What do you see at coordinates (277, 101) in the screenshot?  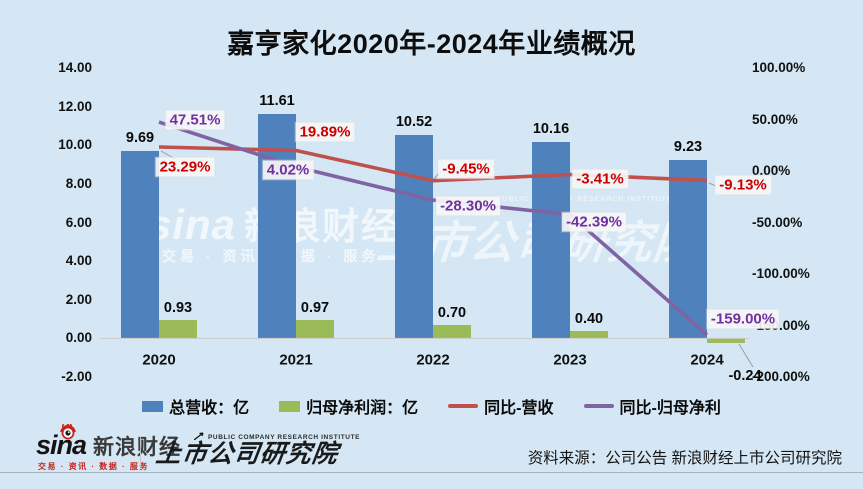 I see `revenue-value-label: 11.61` at bounding box center [277, 101].